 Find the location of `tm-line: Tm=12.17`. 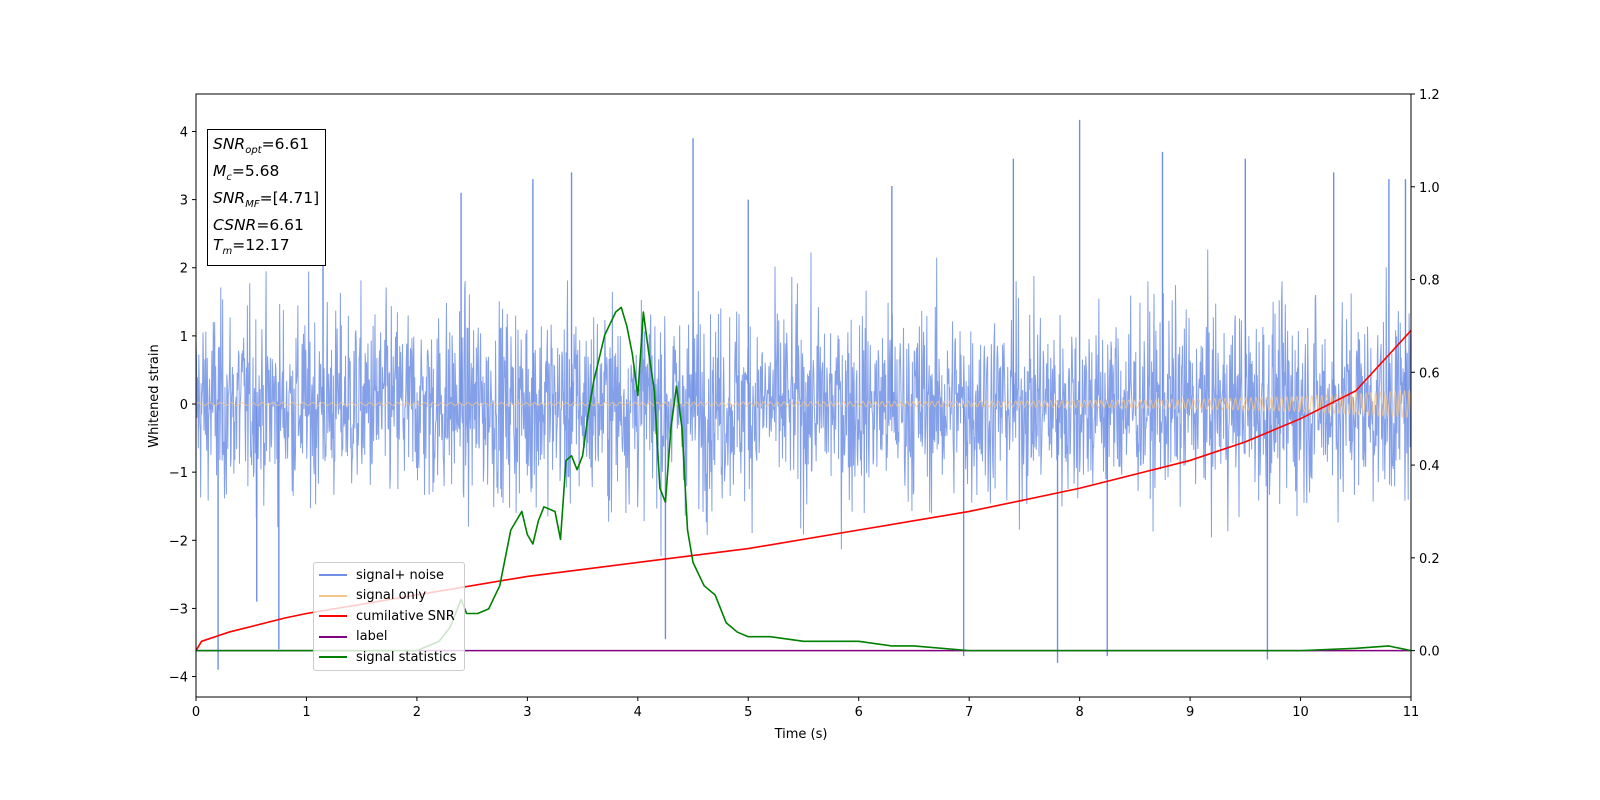

tm-line: Tm=12.17 is located at coordinates (251, 247).